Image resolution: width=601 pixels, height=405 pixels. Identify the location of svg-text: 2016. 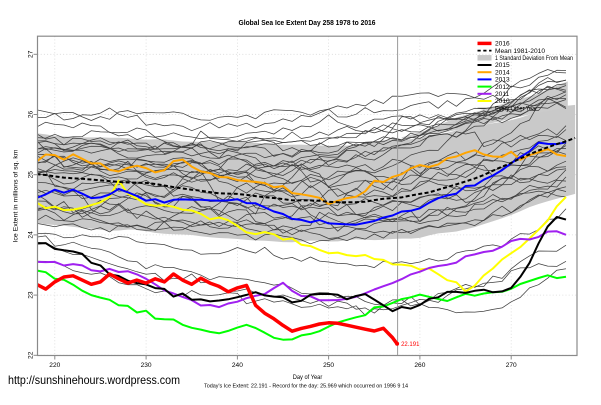
(502, 44).